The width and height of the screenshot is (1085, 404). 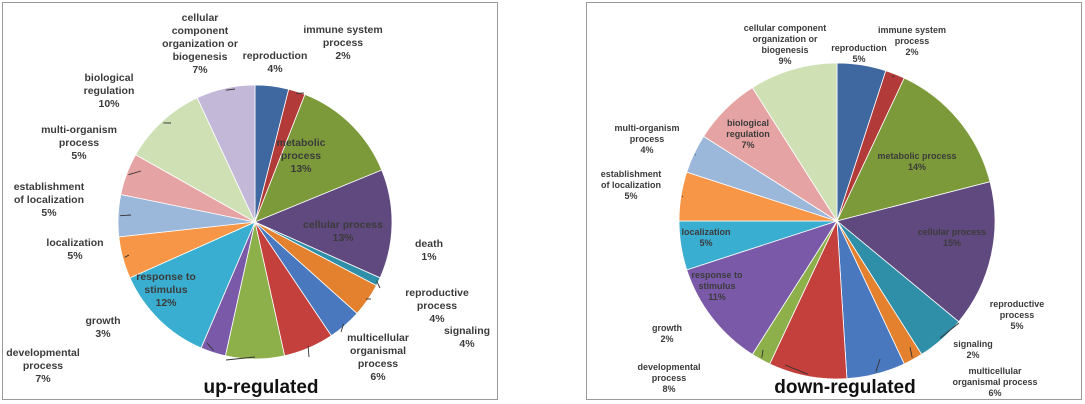 What do you see at coordinates (343, 231) in the screenshot?
I see `slice-label-cellular-process: cellular process 13%` at bounding box center [343, 231].